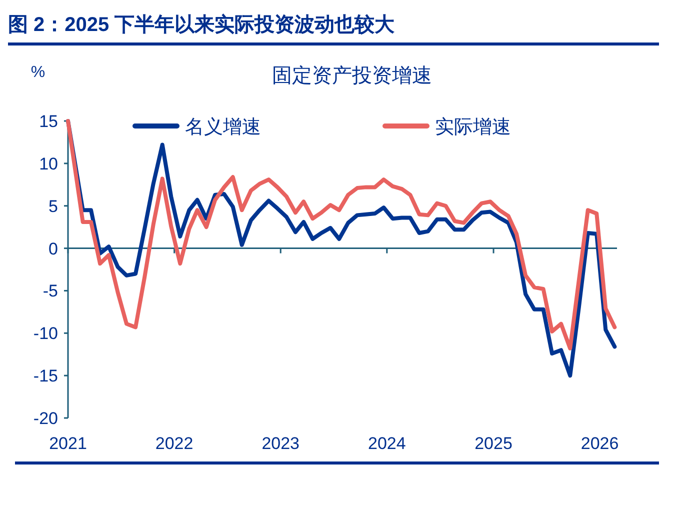 Image resolution: width=679 pixels, height=515 pixels. What do you see at coordinates (45, 418) in the screenshot?
I see `y-tick-label: -20` at bounding box center [45, 418].